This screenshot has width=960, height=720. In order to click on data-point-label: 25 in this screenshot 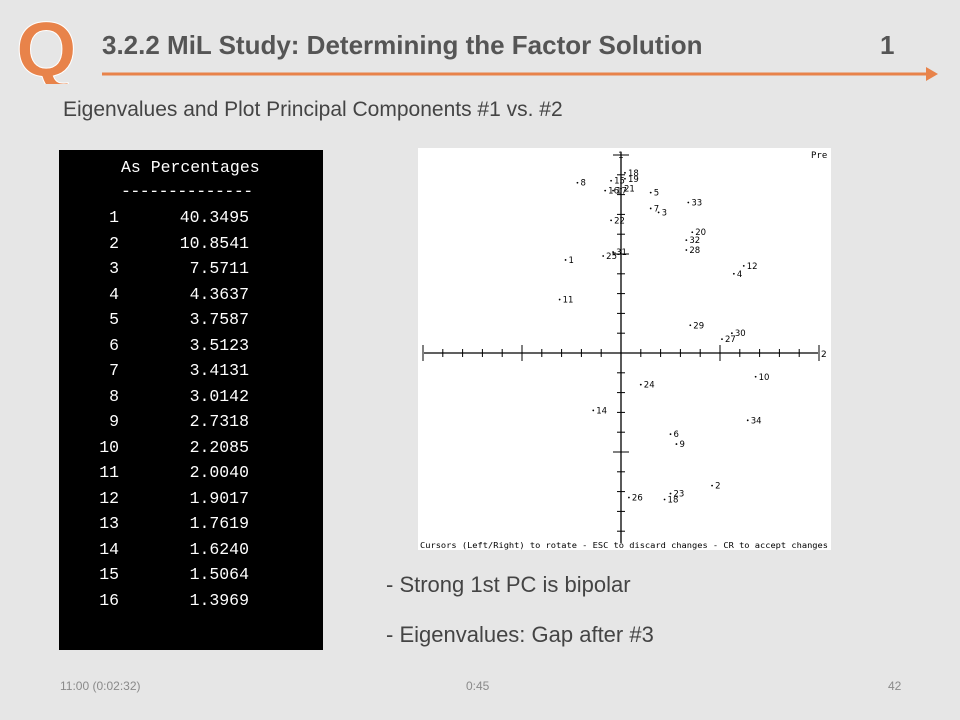, I will do `click(611, 257)`.